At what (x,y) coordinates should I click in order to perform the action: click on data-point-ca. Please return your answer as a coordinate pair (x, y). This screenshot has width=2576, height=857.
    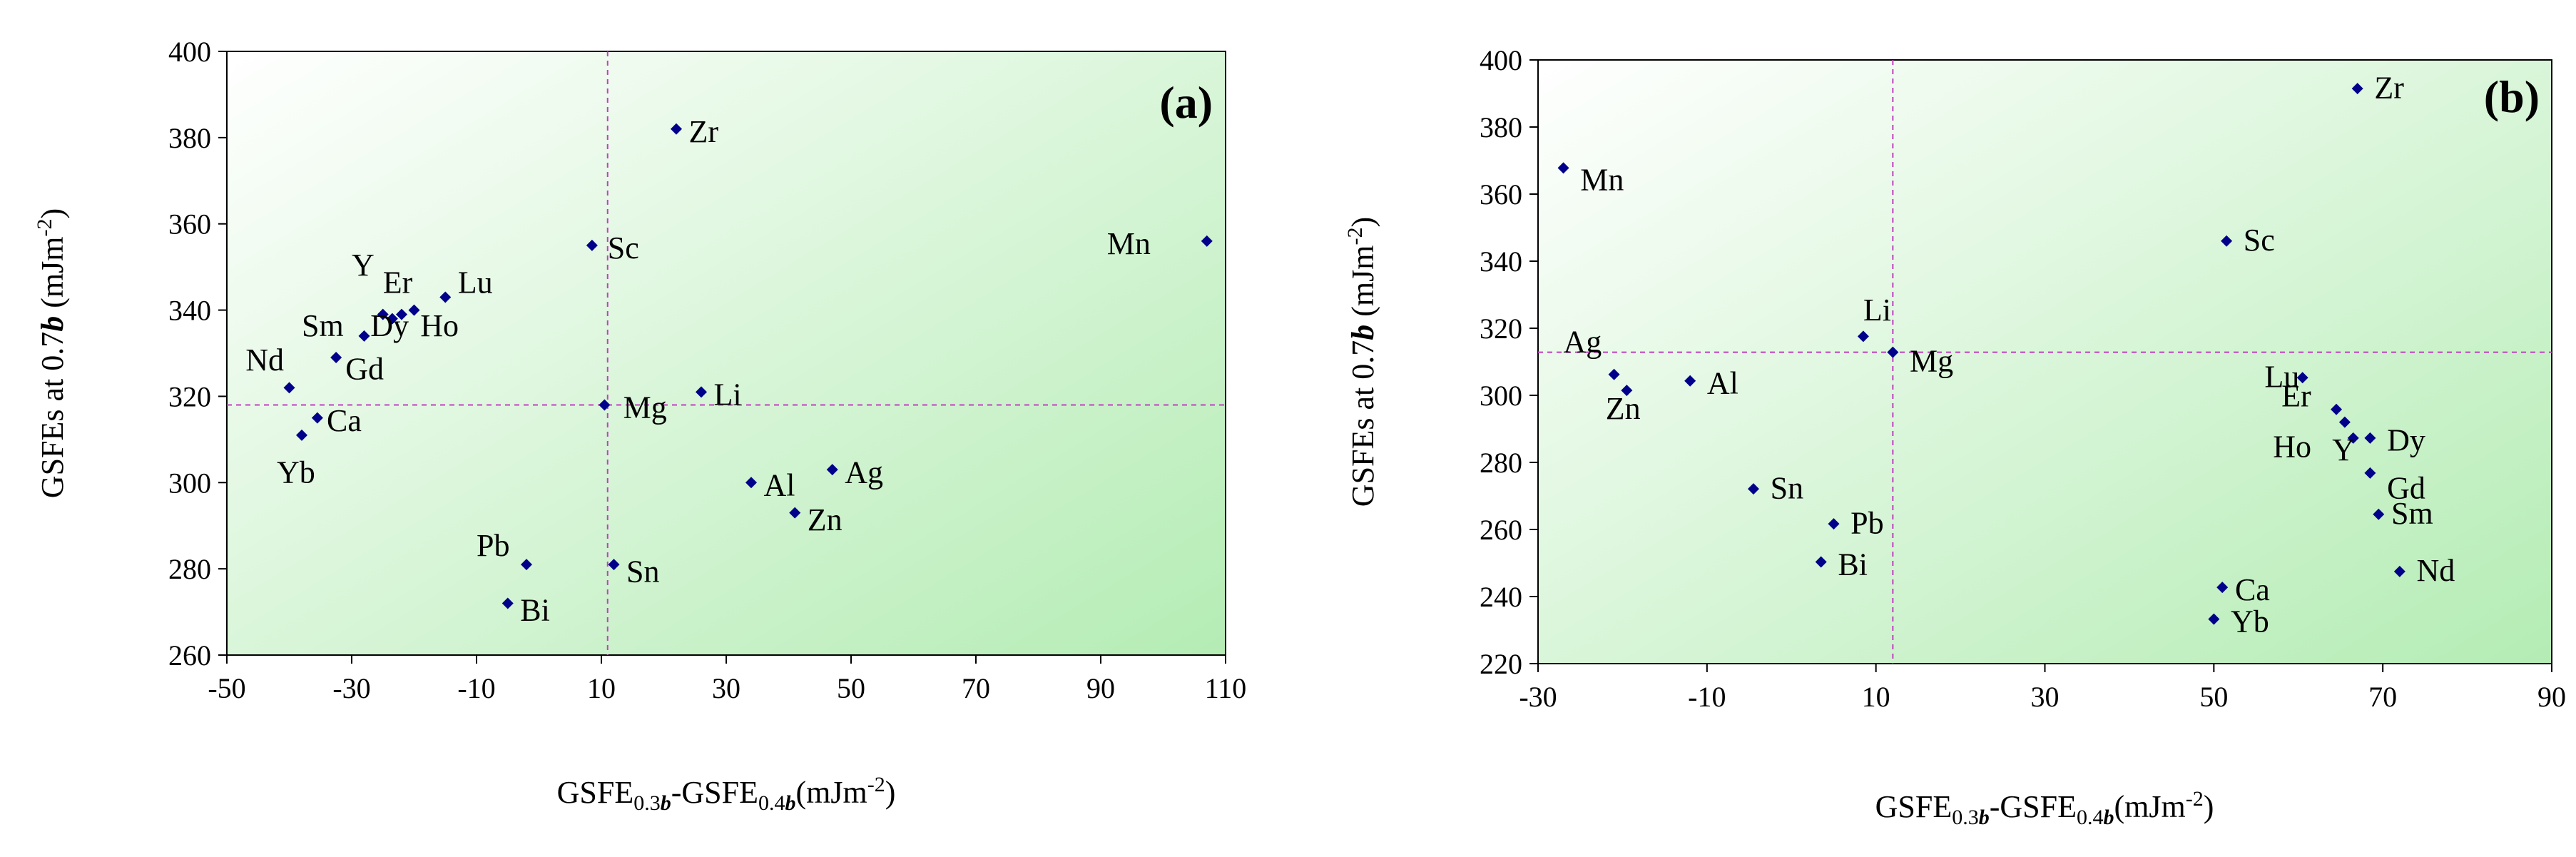
    Looking at the image, I should click on (2222, 588).